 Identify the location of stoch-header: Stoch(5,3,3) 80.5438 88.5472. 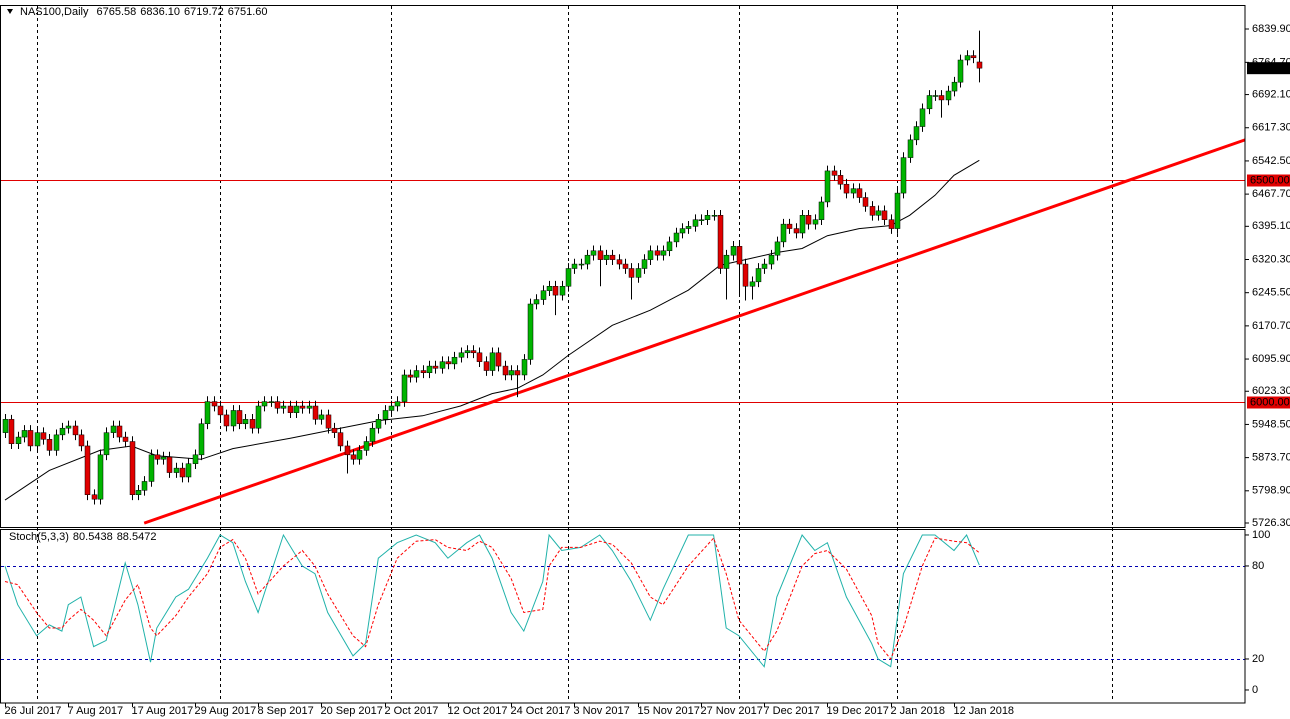
(82, 537).